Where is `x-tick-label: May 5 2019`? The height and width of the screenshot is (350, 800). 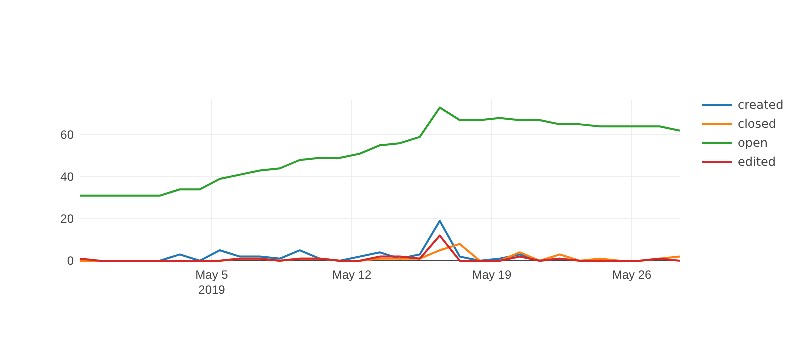
x-tick-label: May 5 2019 is located at coordinates (212, 282).